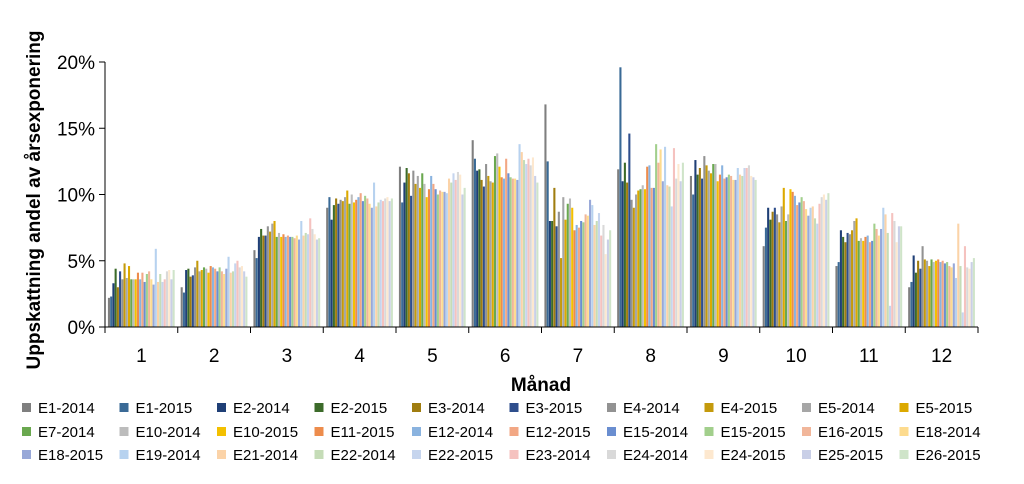  I want to click on legend-item: E25-2015, so click(842, 455).